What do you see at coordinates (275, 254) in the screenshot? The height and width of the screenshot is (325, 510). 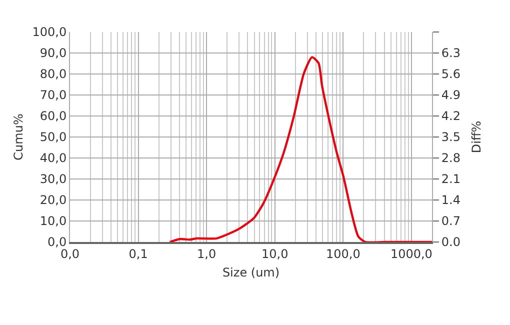 I see `x-tick-label: 10,0` at bounding box center [275, 254].